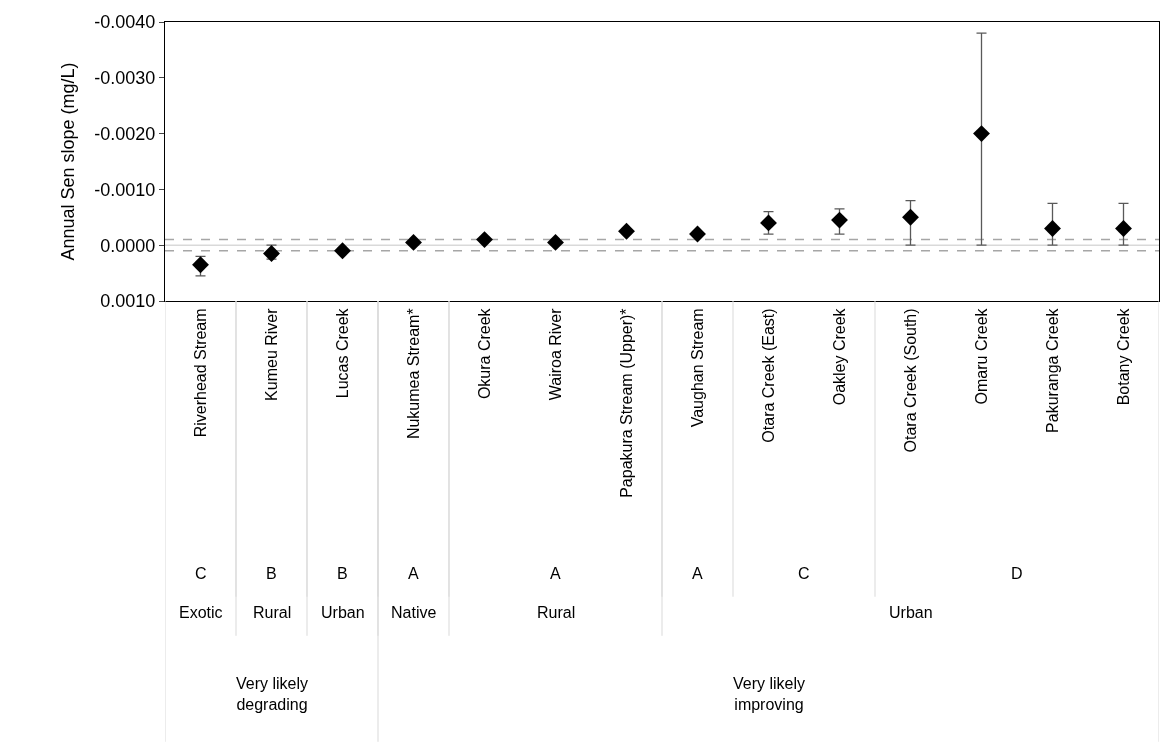 This screenshot has height=755, width=1172. I want to click on y-tick-label: -0.0010, so click(125, 189).